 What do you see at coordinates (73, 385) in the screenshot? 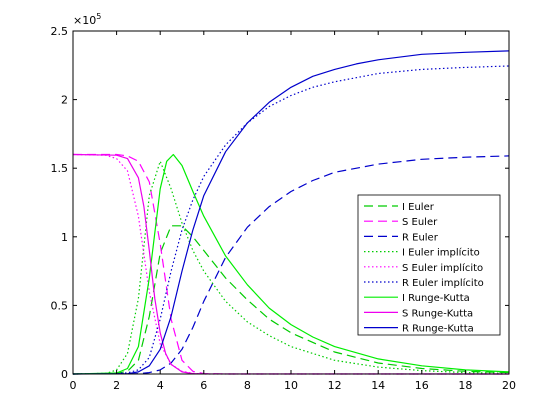
I see `x-tick-label: 0` at bounding box center [73, 385].